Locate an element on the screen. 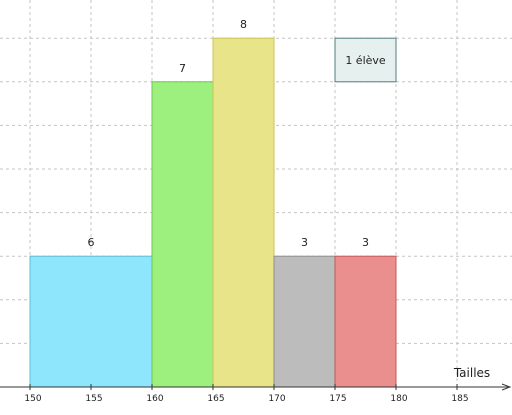 The image size is (512, 415). x-tick-label: 155 is located at coordinates (93, 399).